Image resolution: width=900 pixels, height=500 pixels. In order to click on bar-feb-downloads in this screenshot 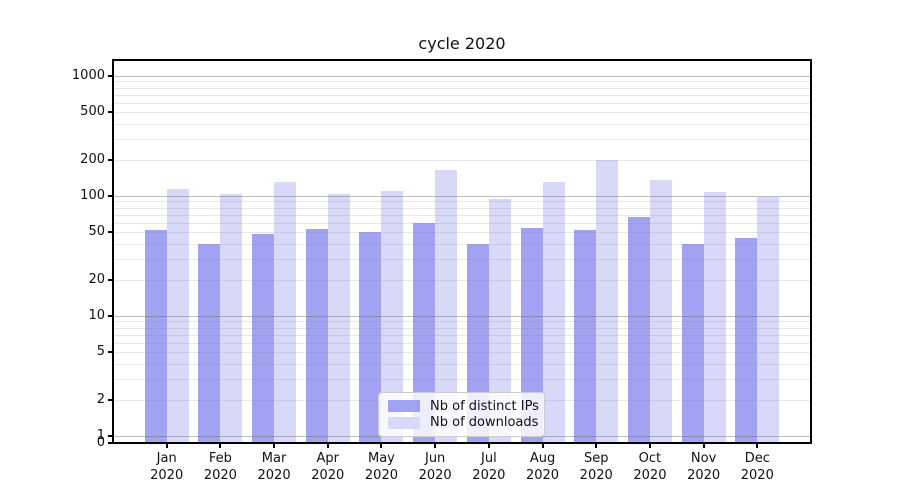, I will do `click(231, 318)`.